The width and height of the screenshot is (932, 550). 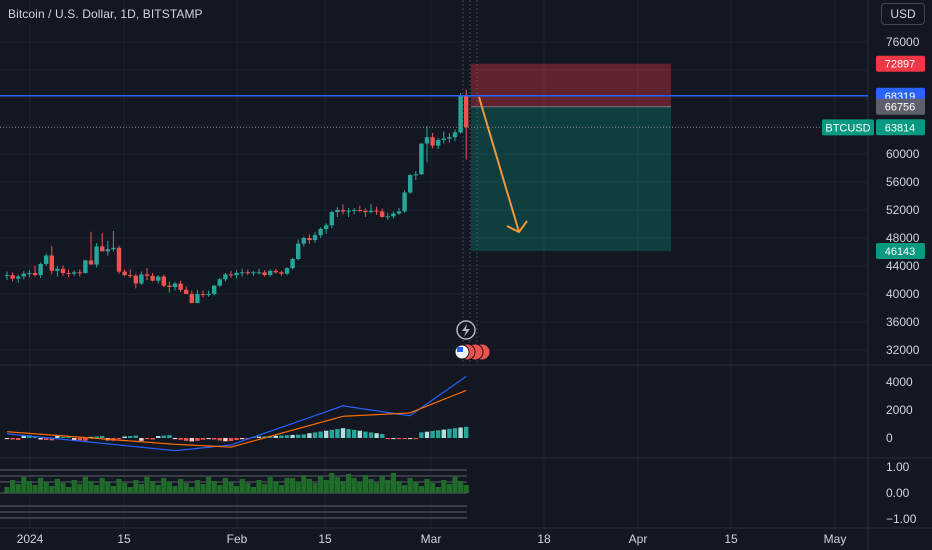 I want to click on symbol-tag, so click(x=848, y=127).